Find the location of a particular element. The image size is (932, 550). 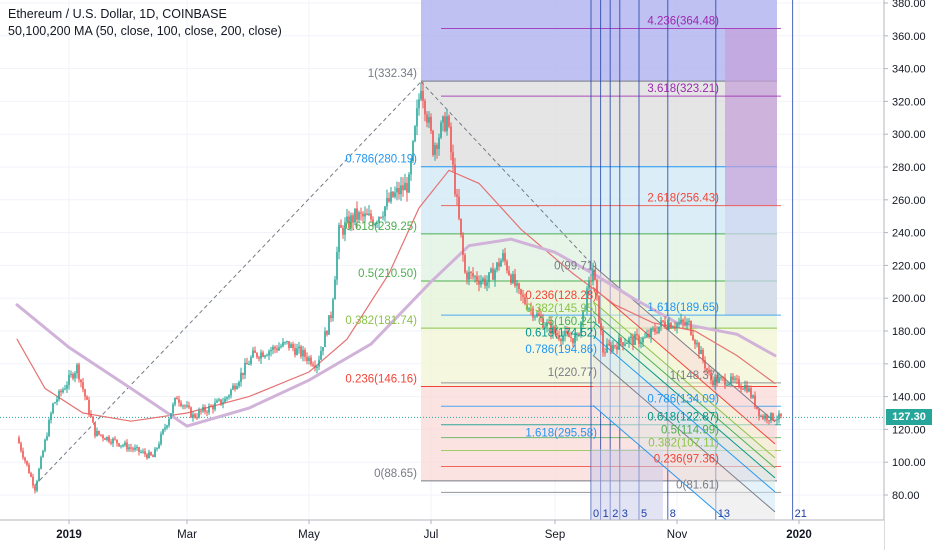

price-tick-label: 120.00 is located at coordinates (909, 430).